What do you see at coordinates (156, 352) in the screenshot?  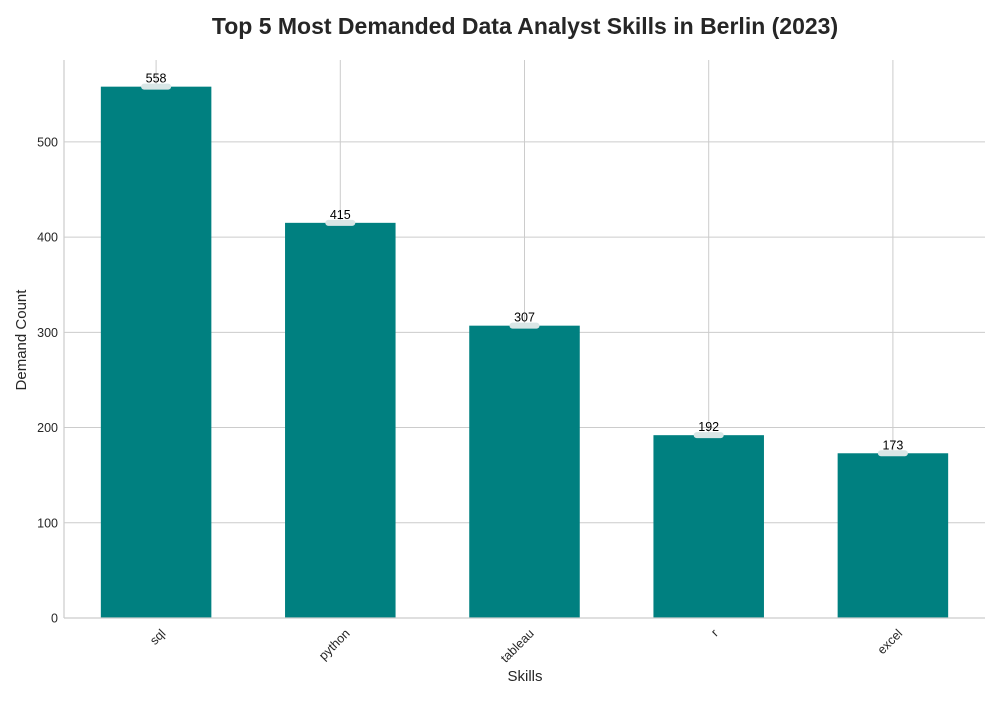 I see `bar-sql` at bounding box center [156, 352].